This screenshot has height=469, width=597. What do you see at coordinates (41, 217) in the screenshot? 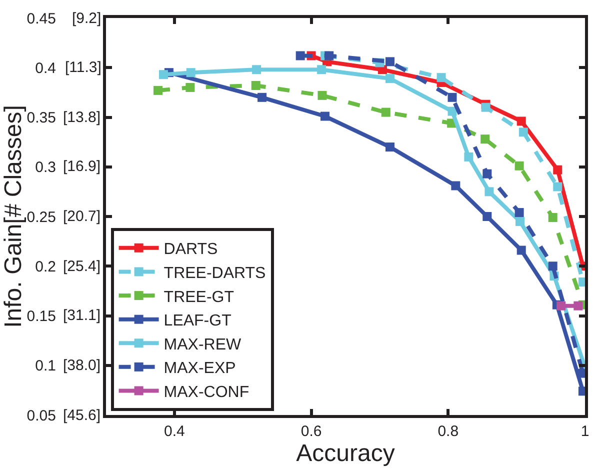
I see `y-tick-label: 0.25` at bounding box center [41, 217].